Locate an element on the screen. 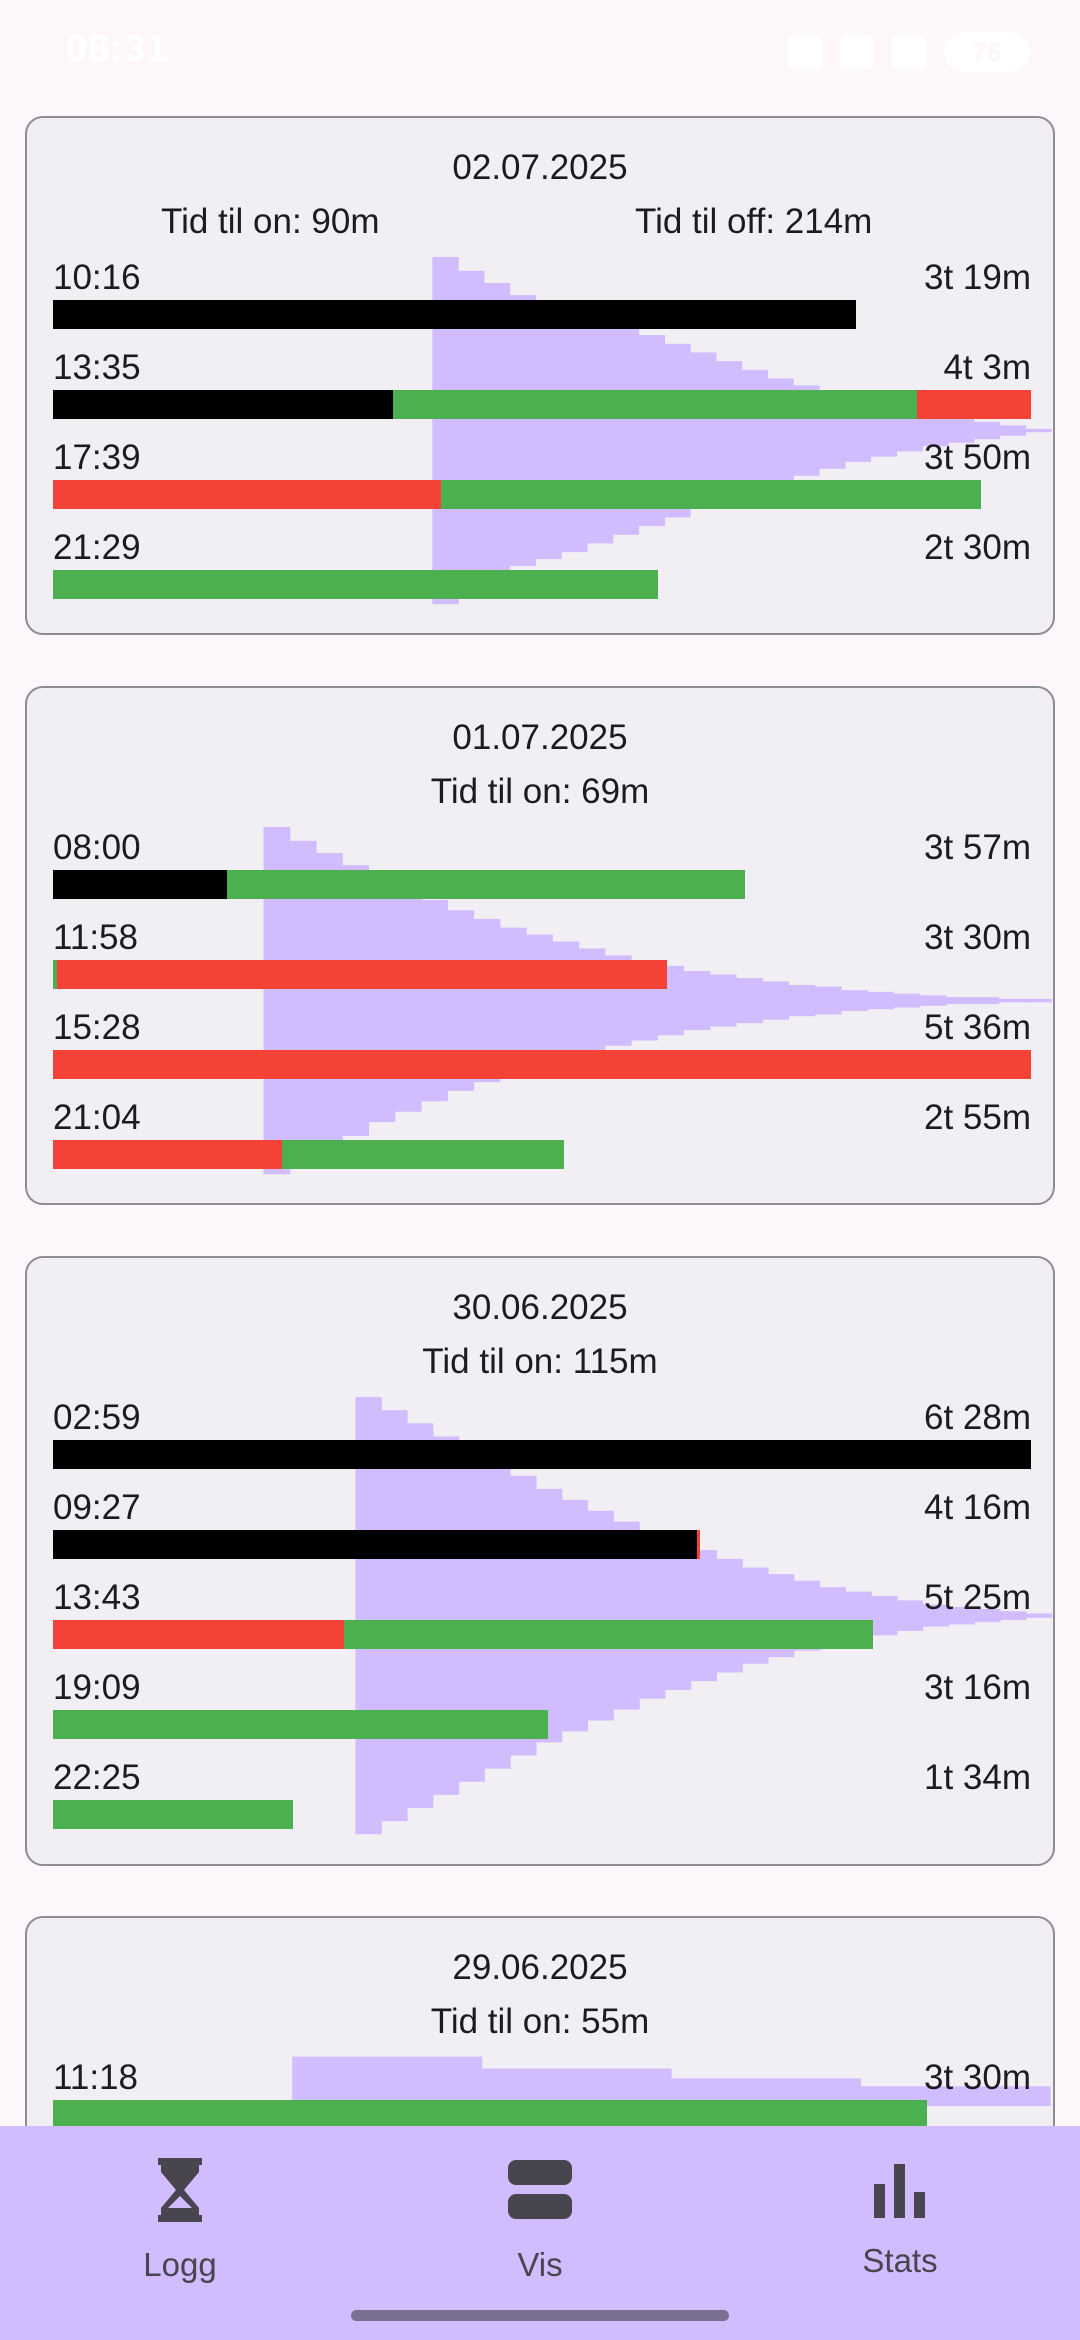 Image resolution: width=1080 pixels, height=2340 pixels. nav-item-vis: Vis is located at coordinates (540, 2206).